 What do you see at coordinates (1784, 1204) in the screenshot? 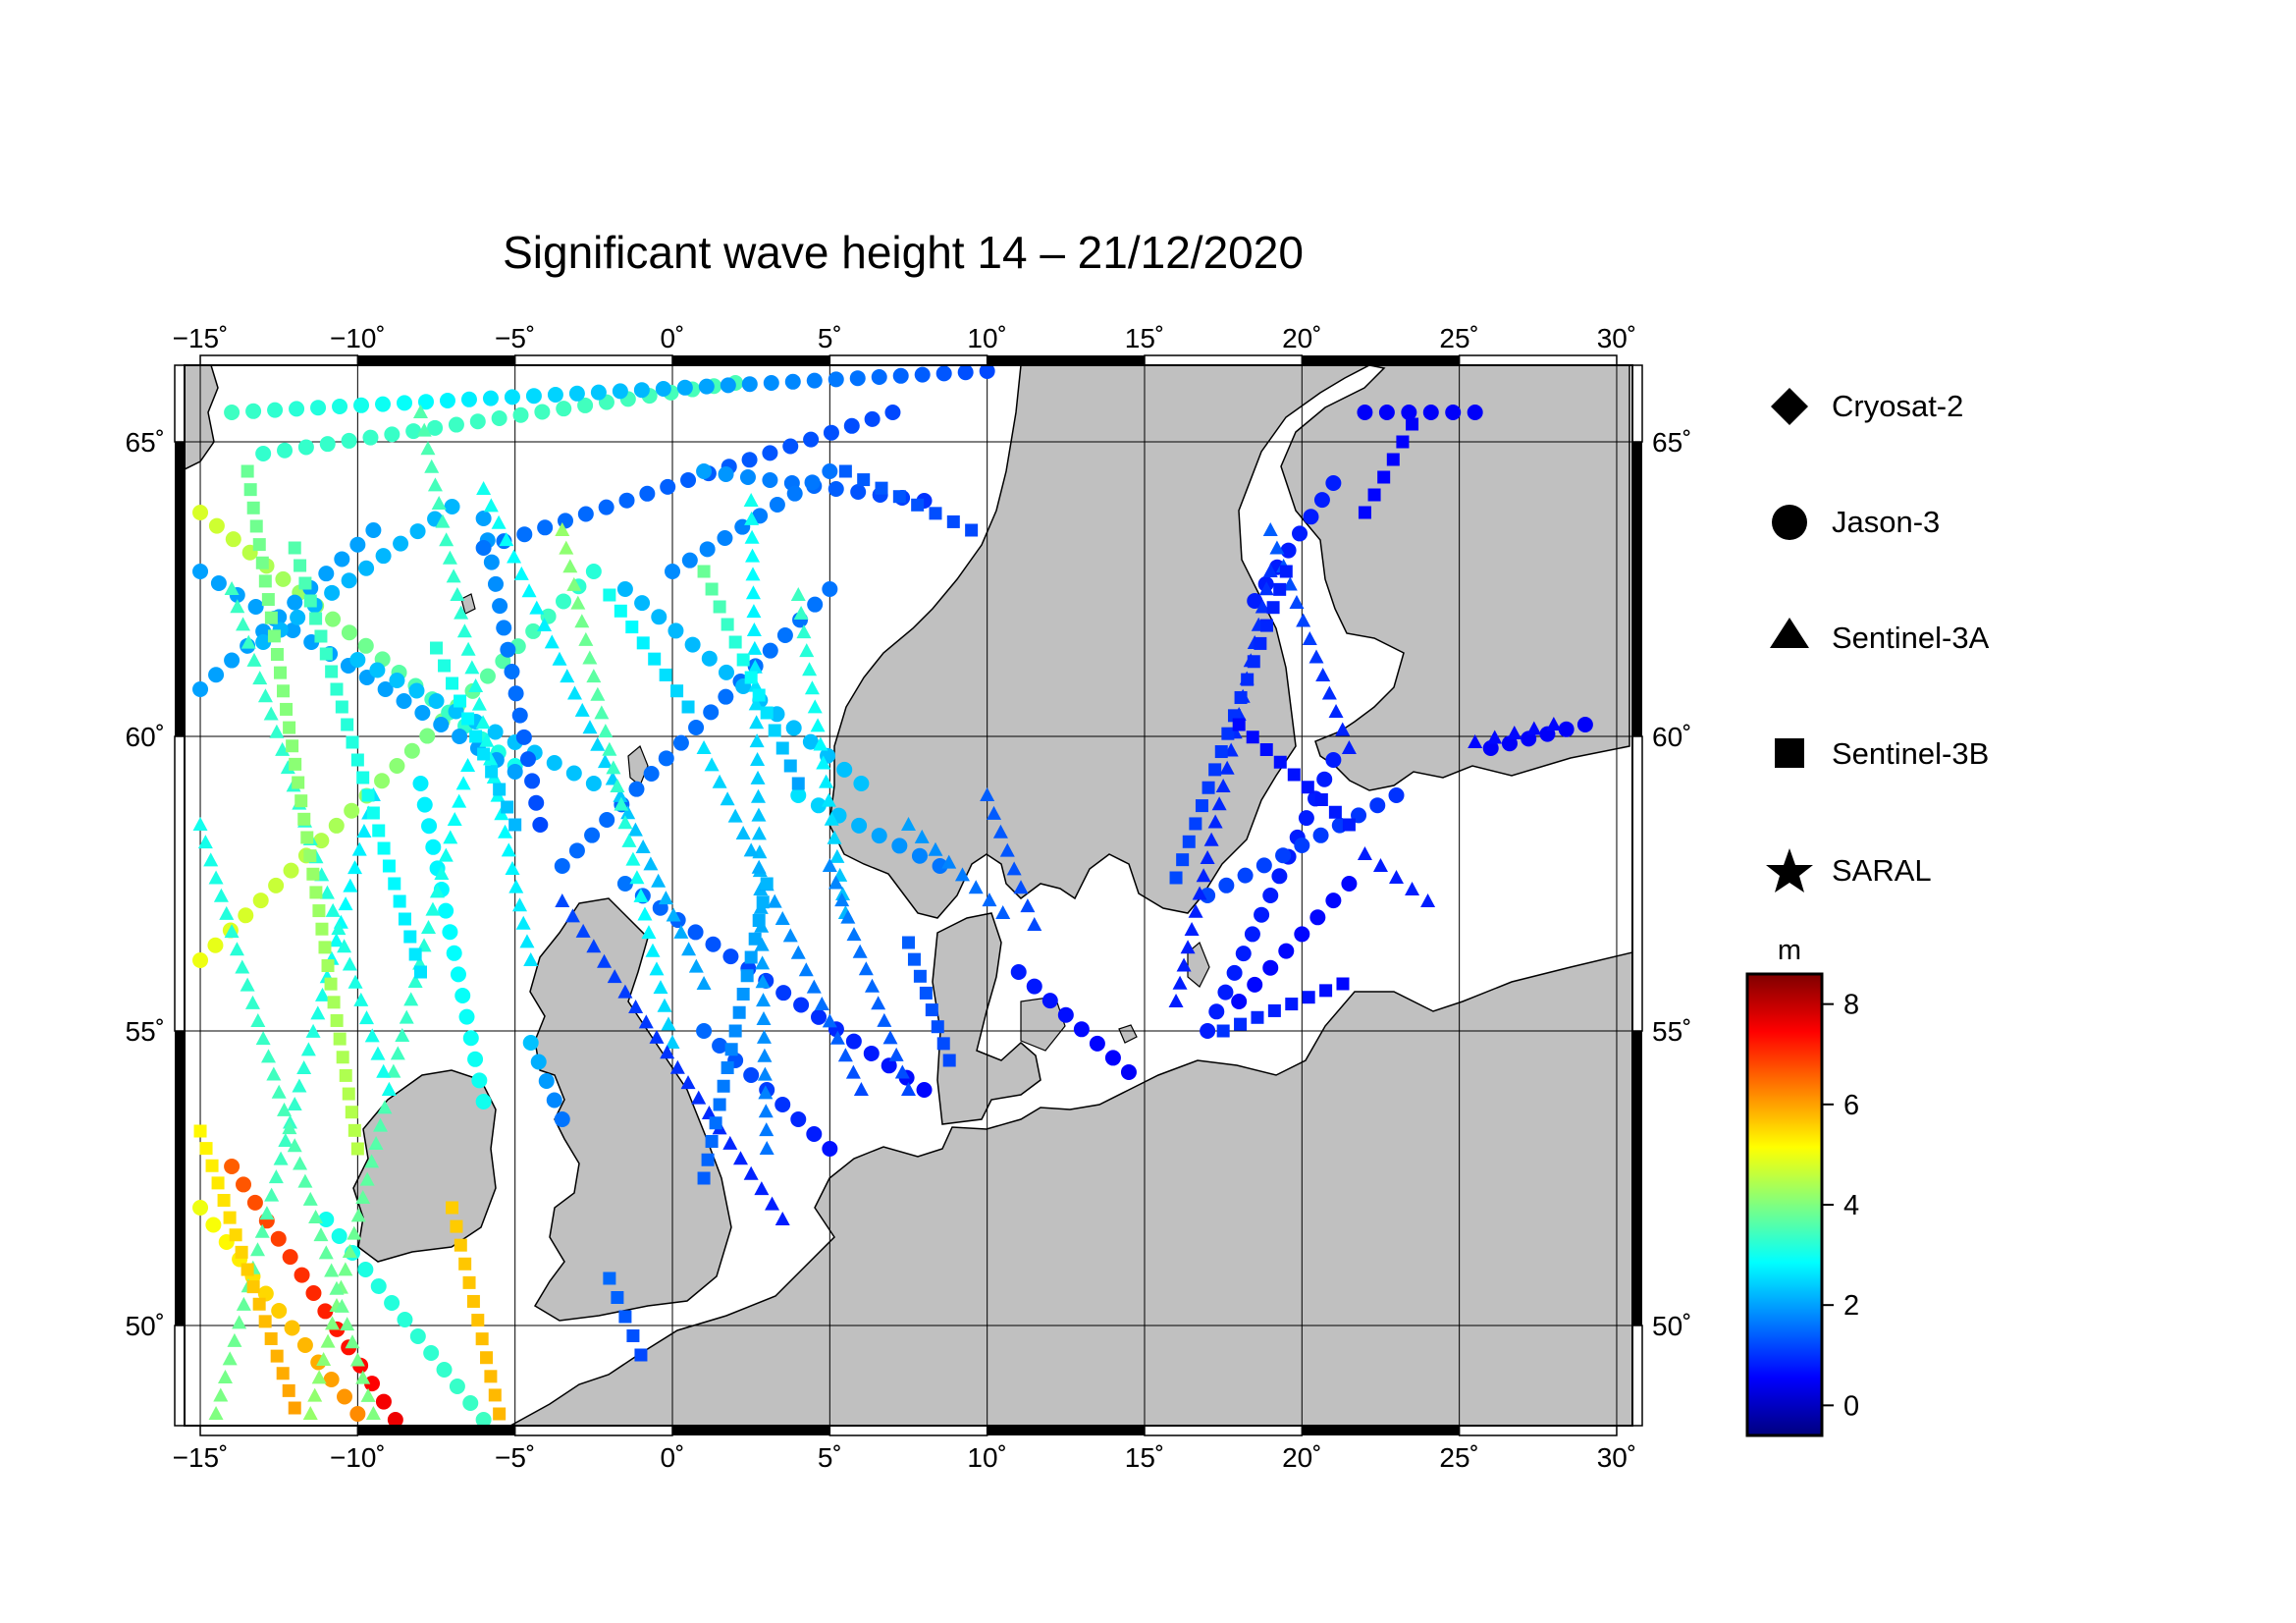
I see `colorbar-gradient` at bounding box center [1784, 1204].